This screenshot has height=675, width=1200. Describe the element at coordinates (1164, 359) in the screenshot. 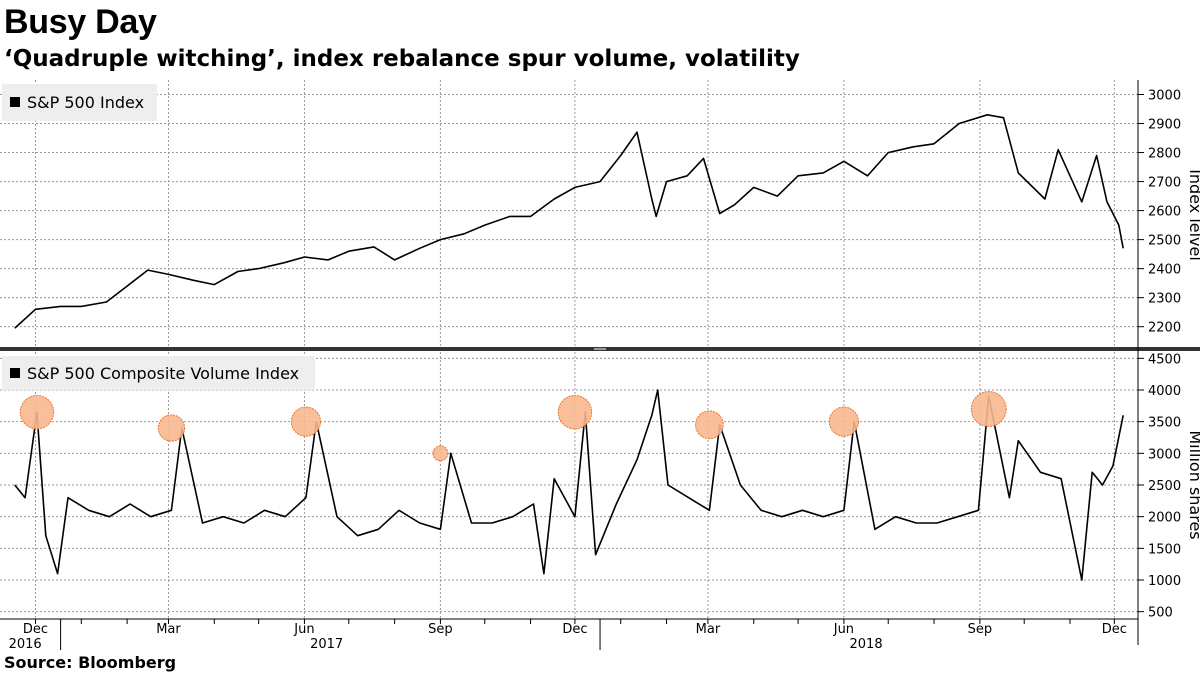

I see `volume-ytick-label: 4500` at that location.